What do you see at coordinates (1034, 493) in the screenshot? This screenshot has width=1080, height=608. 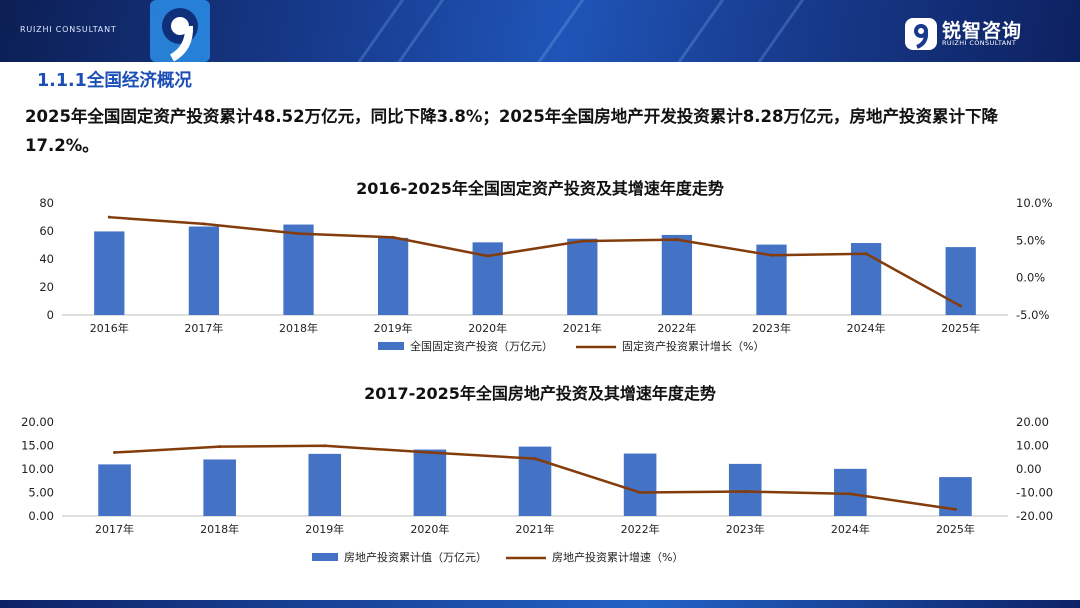 I see `right-axis-tick-label: -10.00` at bounding box center [1034, 493].